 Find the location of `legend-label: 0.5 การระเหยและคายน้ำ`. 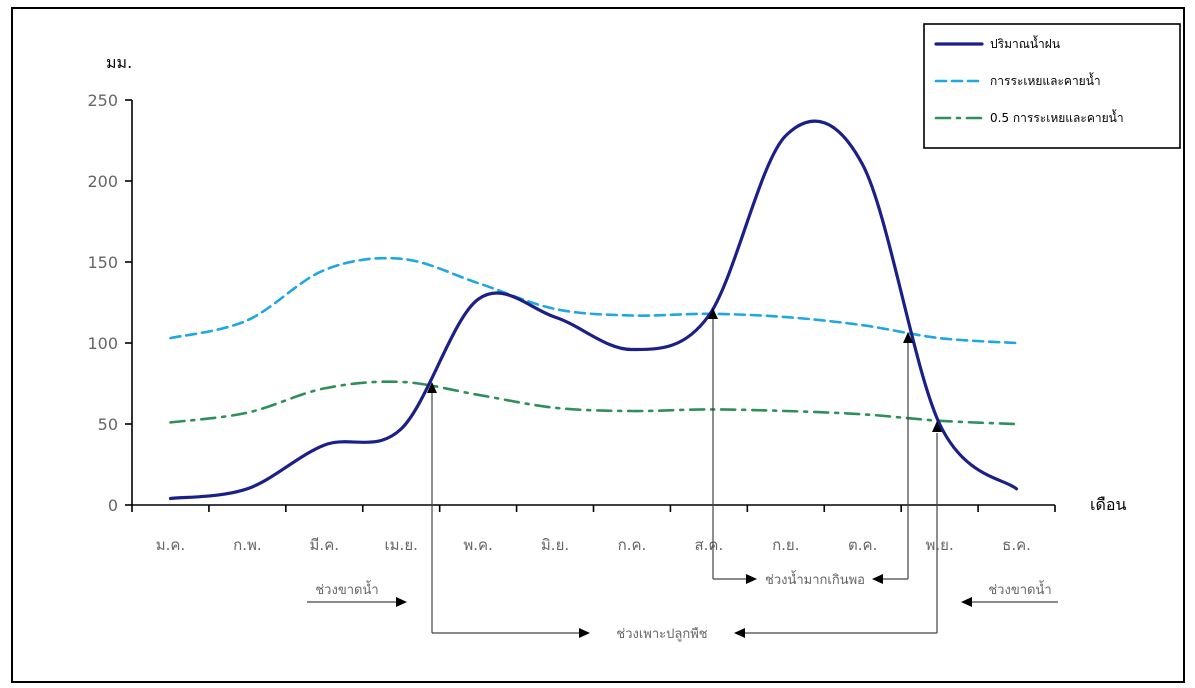

legend-label: 0.5 การระเหยและคายน้ำ is located at coordinates (1057, 117).